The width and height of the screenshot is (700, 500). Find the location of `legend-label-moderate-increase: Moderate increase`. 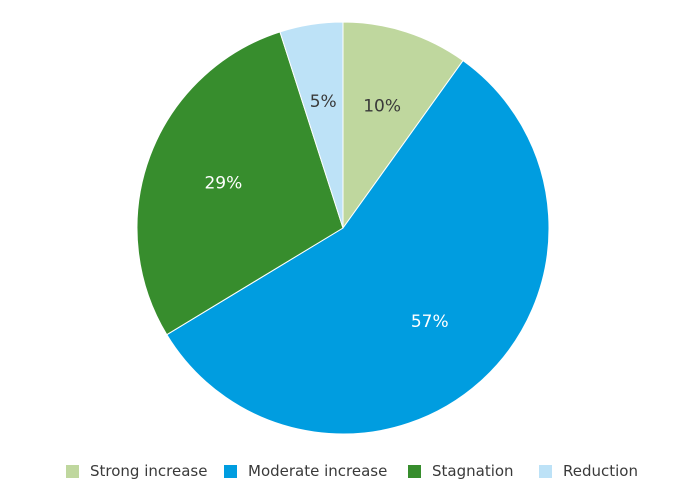

legend-label-moderate-increase: Moderate increase is located at coordinates (318, 471).